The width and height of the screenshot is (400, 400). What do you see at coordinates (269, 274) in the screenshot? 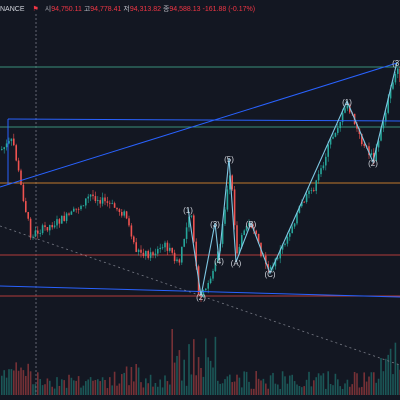
I see `wave-label: (C)` at bounding box center [269, 274].